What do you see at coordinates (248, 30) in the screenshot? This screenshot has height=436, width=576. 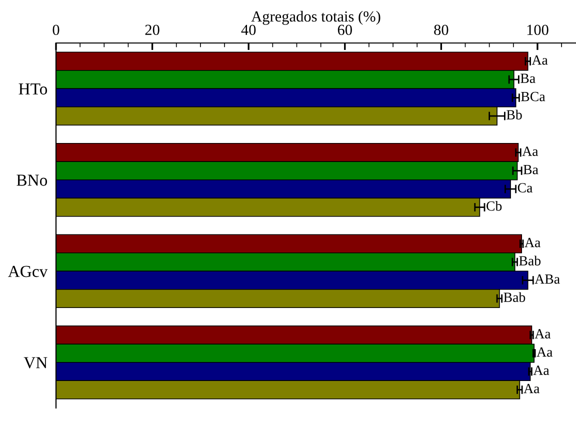 I see `x-tick-label: 40` at bounding box center [248, 30].